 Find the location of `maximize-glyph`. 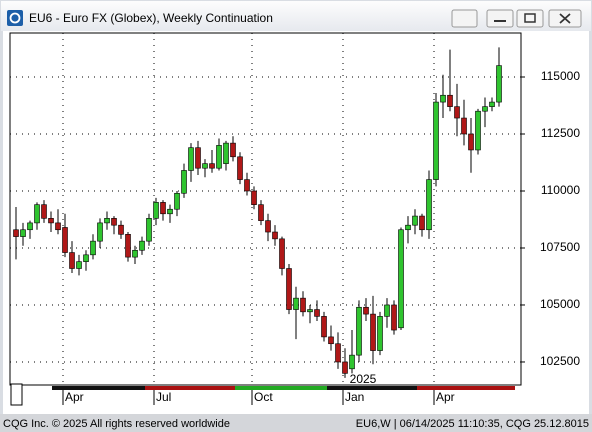

maximize-glyph is located at coordinates (530, 18).